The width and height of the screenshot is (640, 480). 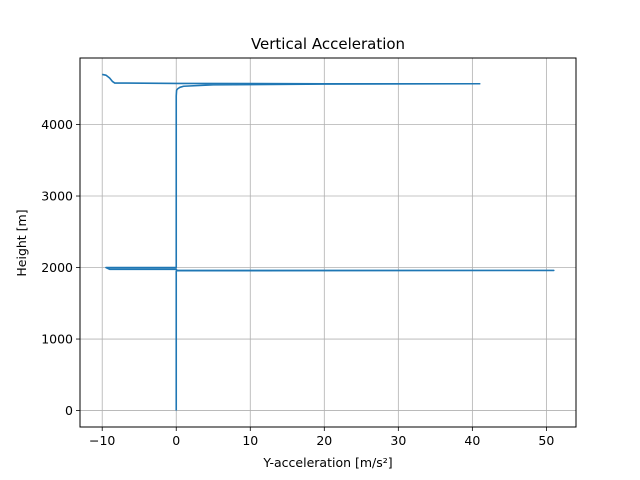 I want to click on y-tick-label: 0, so click(x=69, y=410).